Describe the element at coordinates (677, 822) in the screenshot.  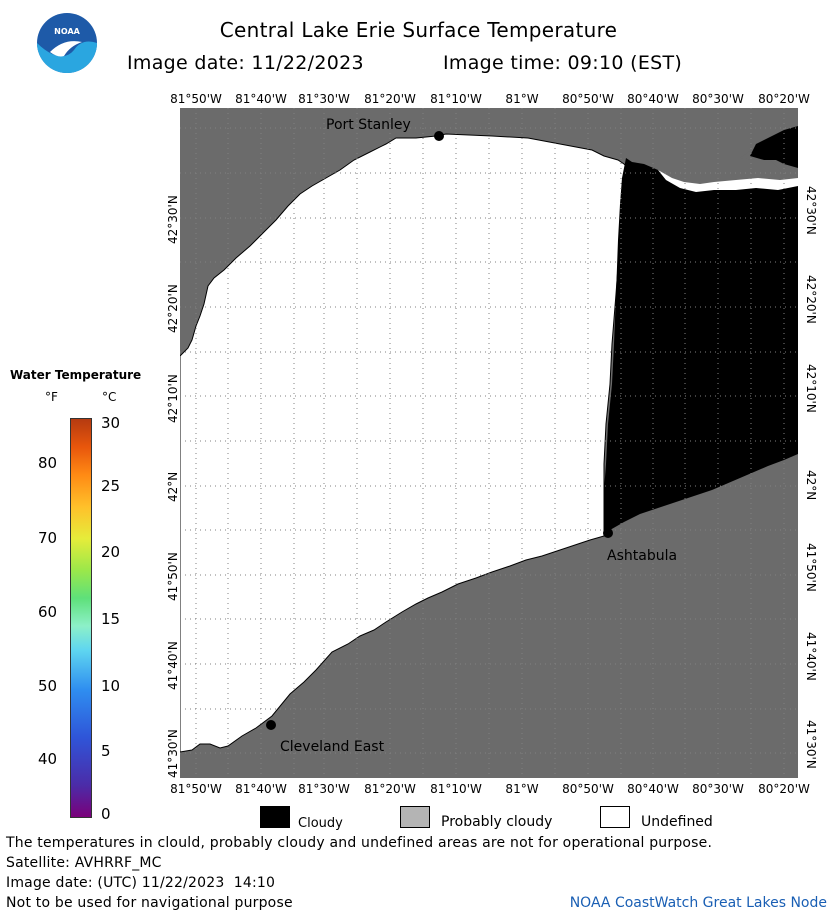
I see `undefined-key-label: Undefined` at that location.